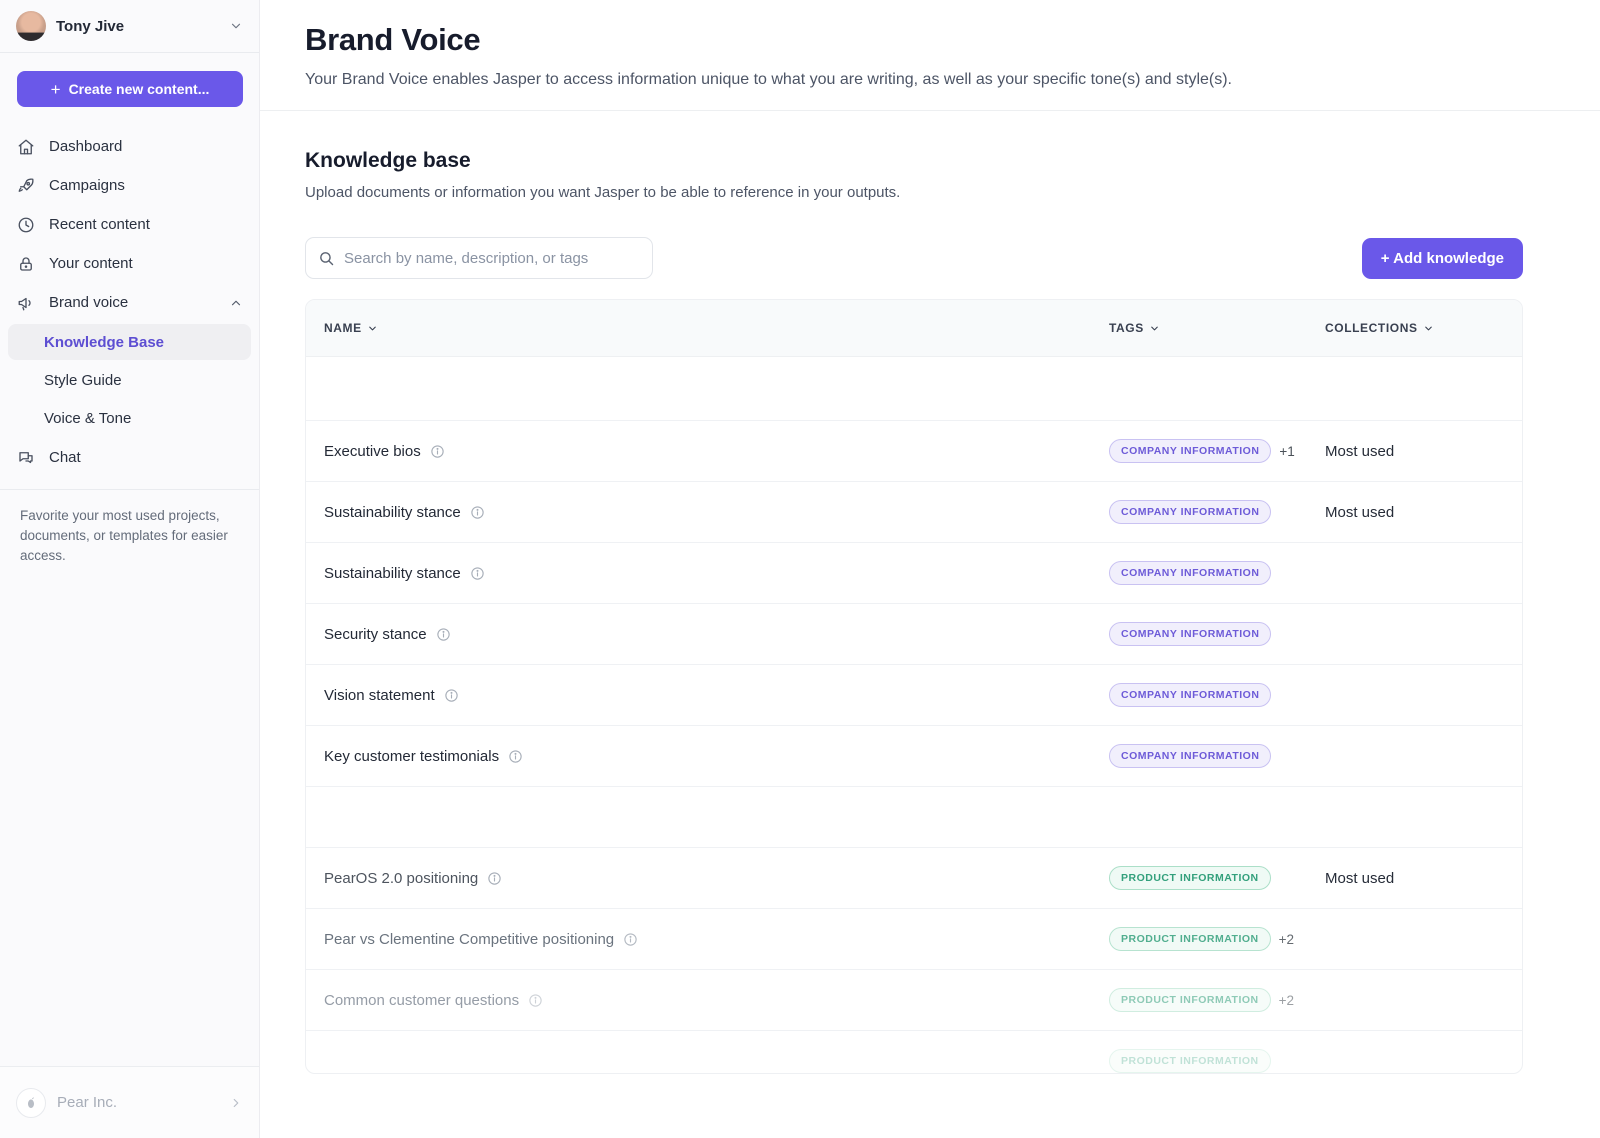 This screenshot has width=1600, height=1138. I want to click on sidebar-subitem-voice-tone: Voice & Tone, so click(129, 418).